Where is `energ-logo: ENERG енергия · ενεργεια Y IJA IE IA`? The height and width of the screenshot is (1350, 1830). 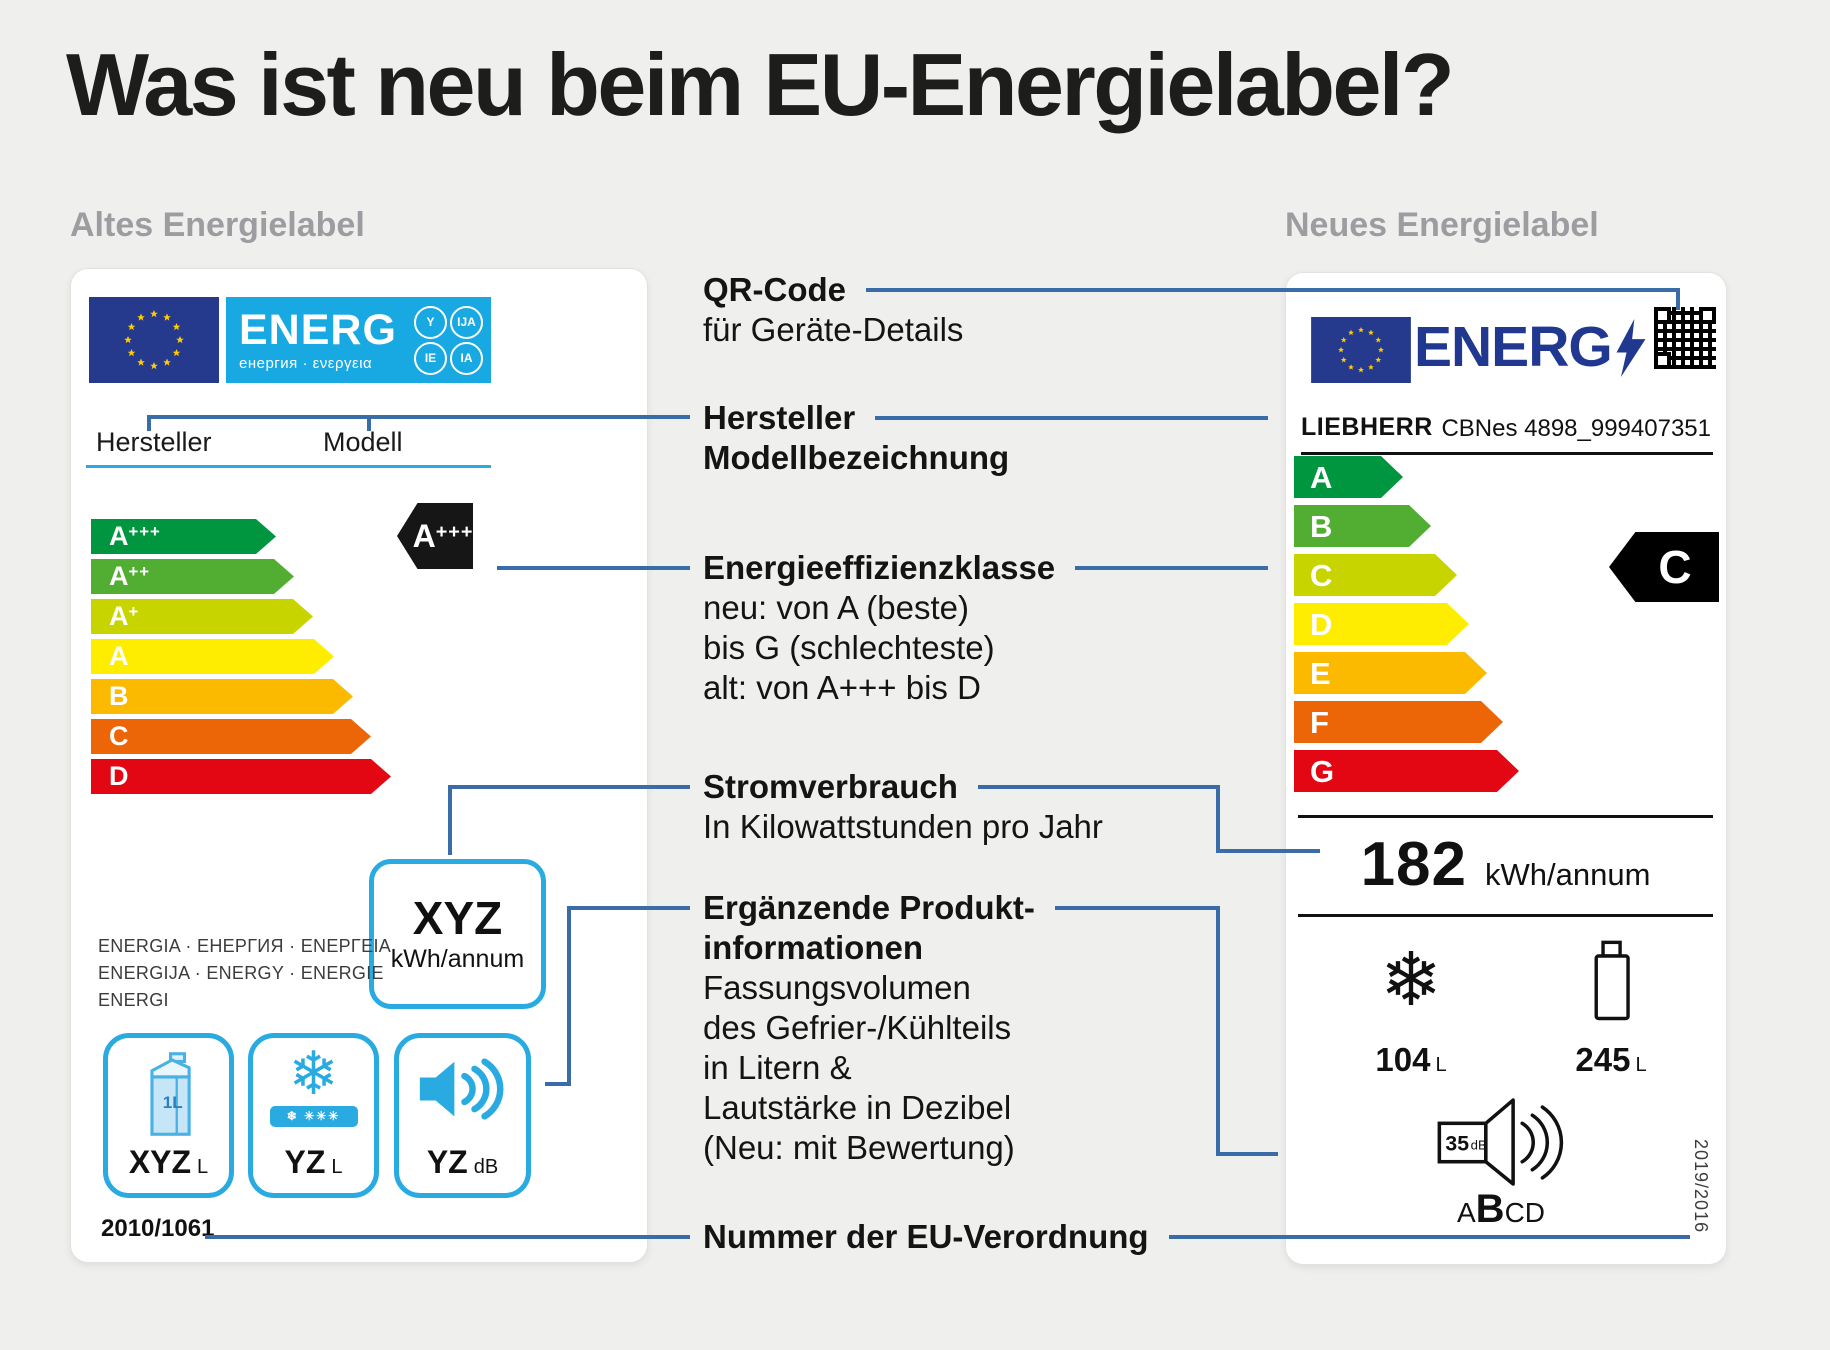 energ-logo: ENERG енергия · ενεργεια Y IJA IE IA is located at coordinates (358, 340).